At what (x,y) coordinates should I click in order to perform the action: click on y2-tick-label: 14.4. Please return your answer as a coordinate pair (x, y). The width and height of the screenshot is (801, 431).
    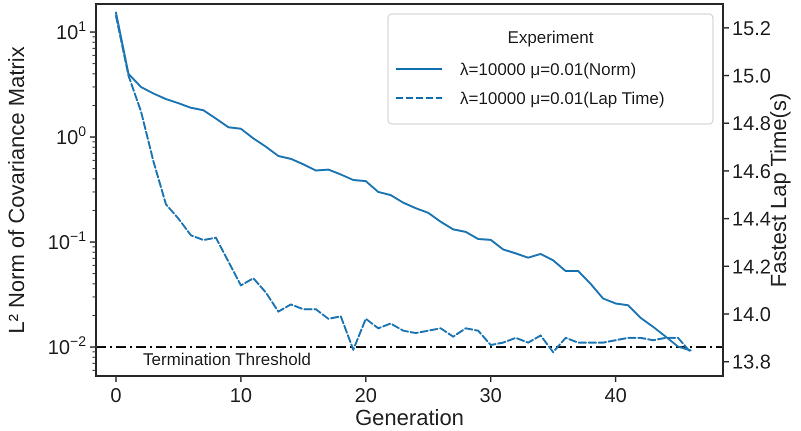
    Looking at the image, I should click on (751, 219).